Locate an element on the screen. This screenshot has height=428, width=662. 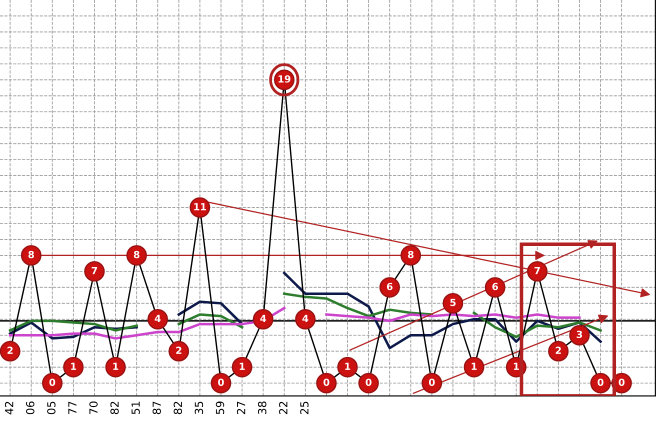
x-tick-label: 27 is located at coordinates (241, 408).